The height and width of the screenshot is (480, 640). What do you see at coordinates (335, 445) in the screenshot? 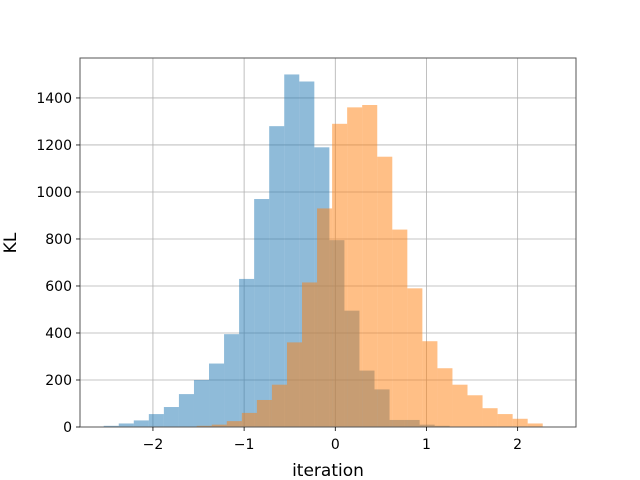
I see `x-tick-label: 0` at bounding box center [335, 445].